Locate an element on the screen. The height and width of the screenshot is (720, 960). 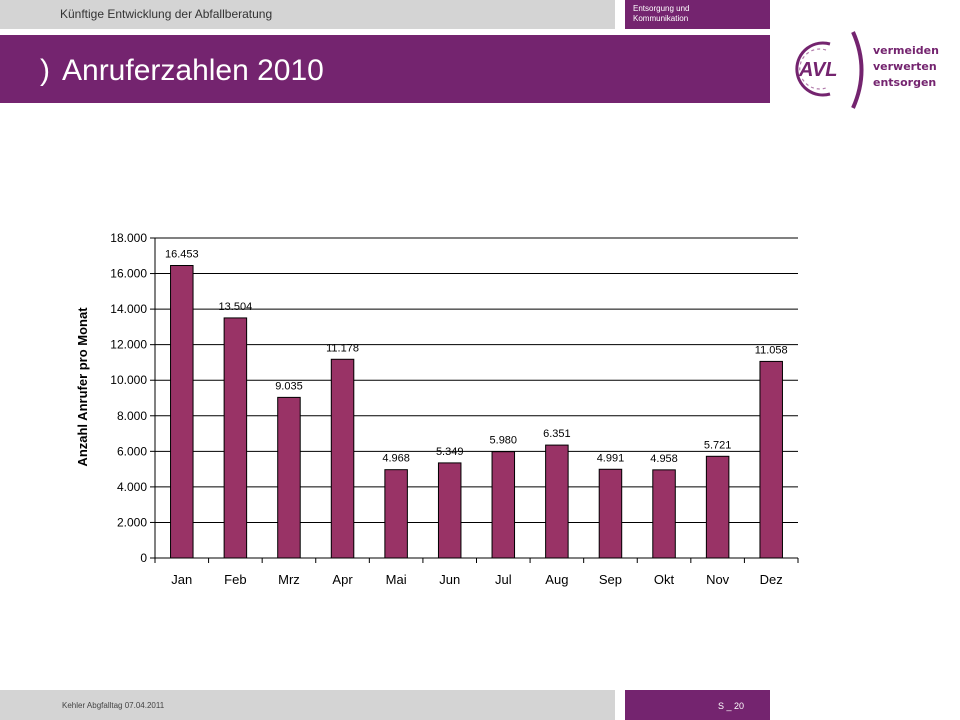
presentation-subtitle: Künftige Entwicklung der Abfallberatung is located at coordinates (166, 14).